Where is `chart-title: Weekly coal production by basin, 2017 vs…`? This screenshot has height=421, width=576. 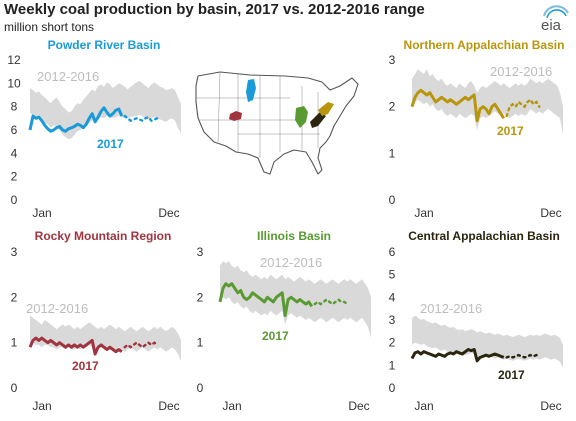
chart-title: Weekly coal production by basin, 2017 vs… is located at coordinates (214, 9).